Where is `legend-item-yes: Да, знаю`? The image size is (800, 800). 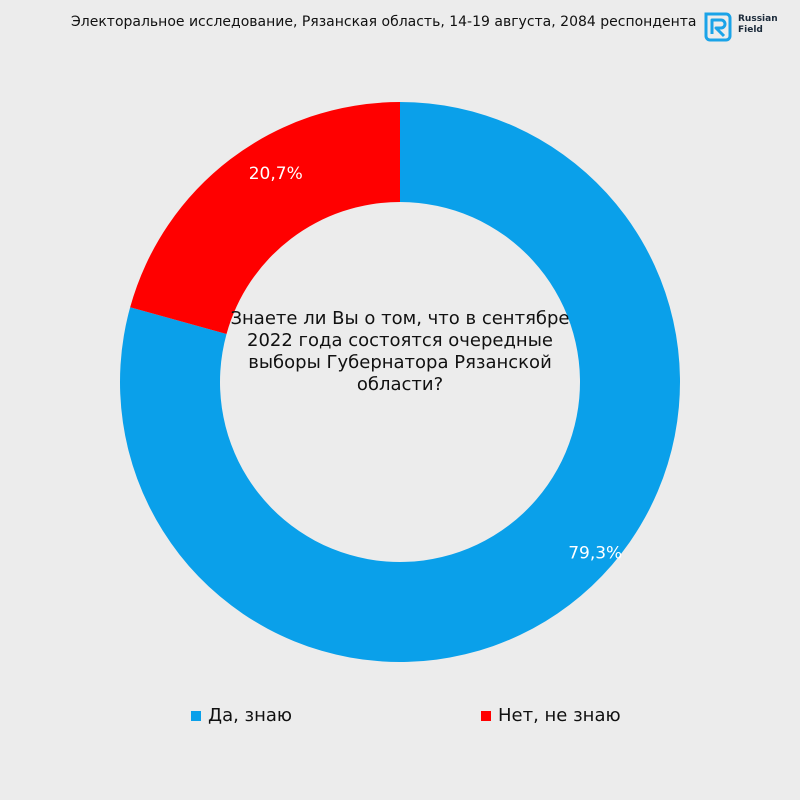
legend-item-yes: Да, знаю is located at coordinates (241, 715).